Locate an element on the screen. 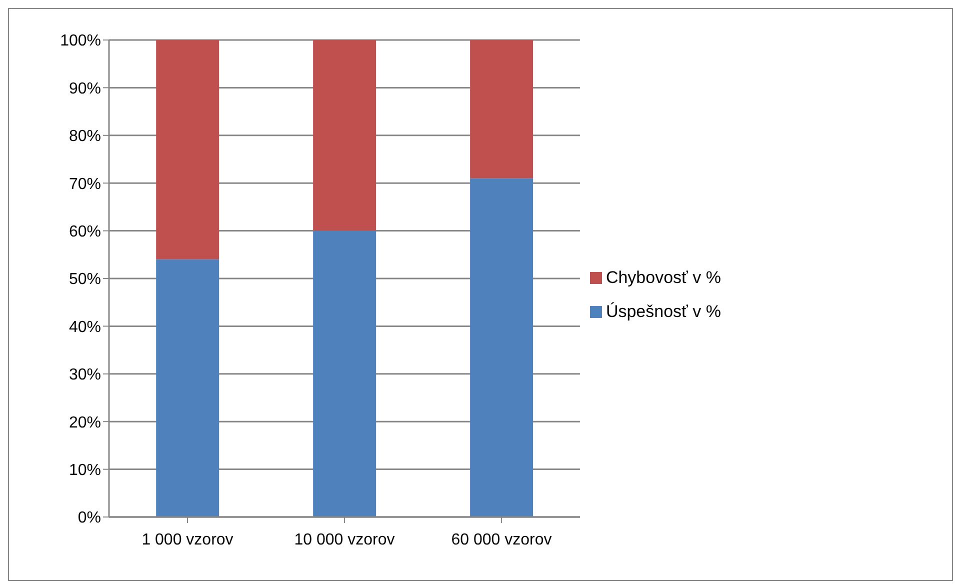 The height and width of the screenshot is (585, 955). y-tick-label: 50% is located at coordinates (84, 279).